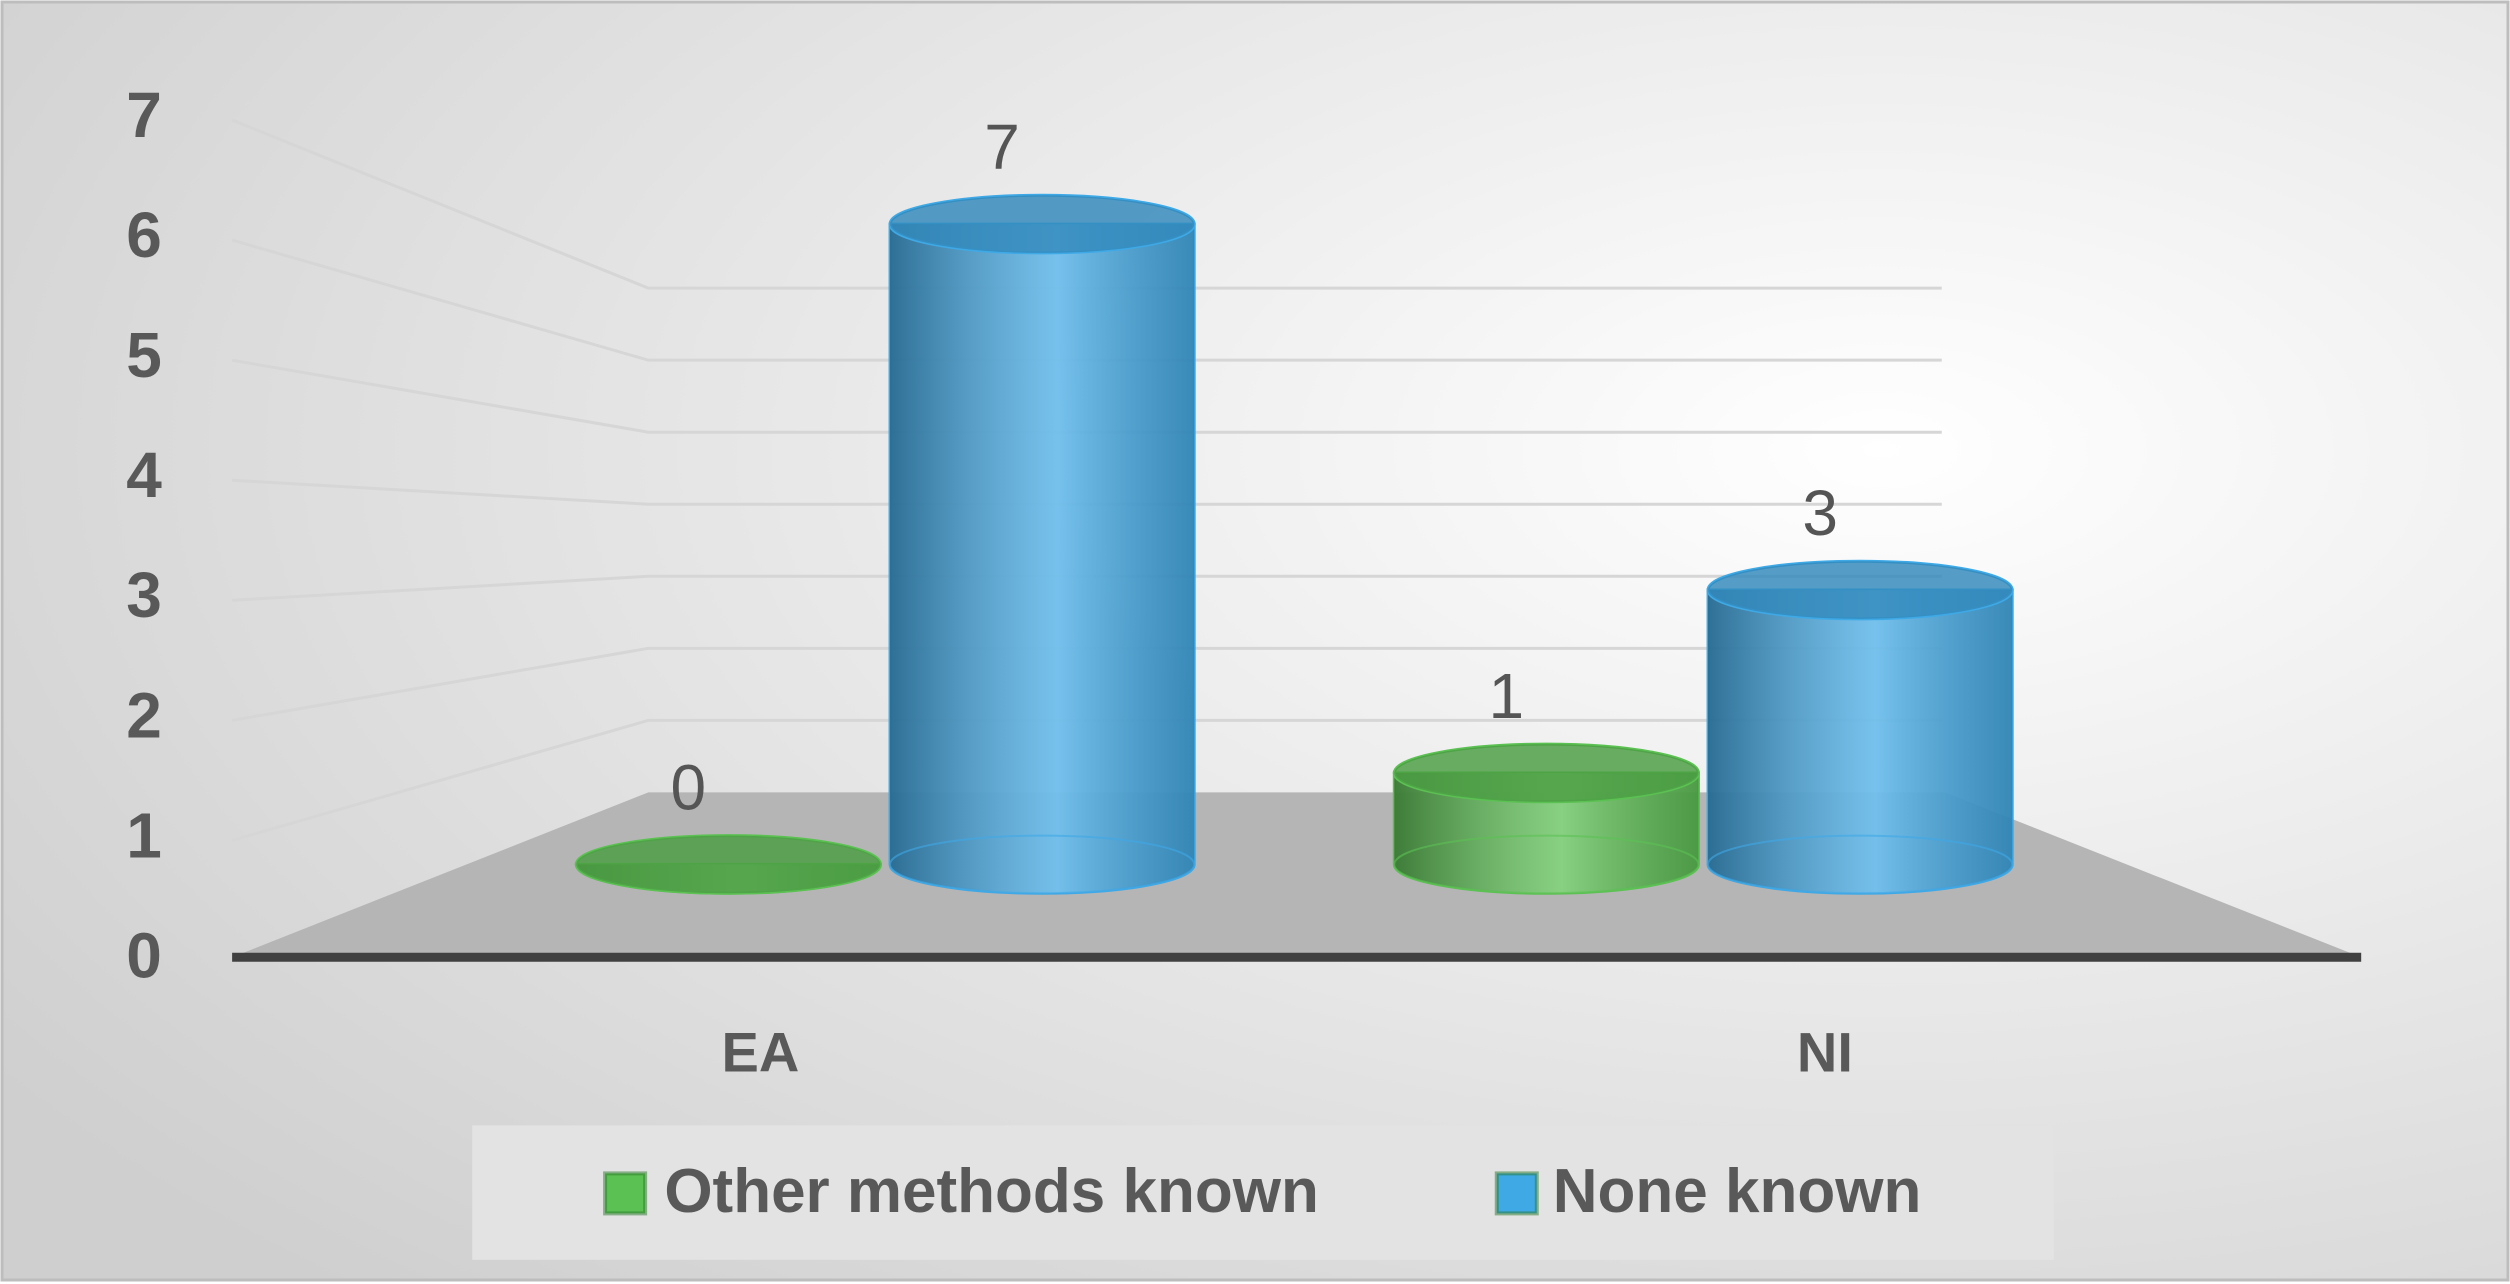 This screenshot has height=1284, width=2510. I want to click on y-tick-label: 0, so click(144, 955).